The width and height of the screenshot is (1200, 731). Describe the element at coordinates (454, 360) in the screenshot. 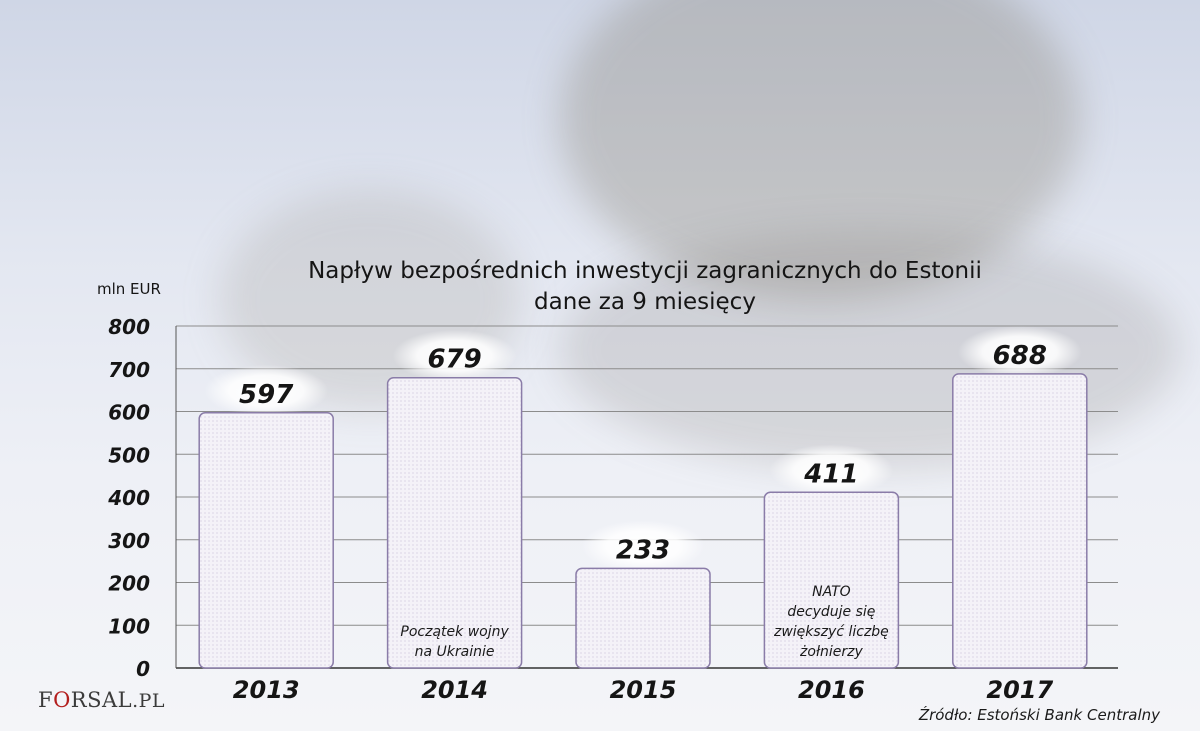

I see `value-label-2014: 679` at that location.